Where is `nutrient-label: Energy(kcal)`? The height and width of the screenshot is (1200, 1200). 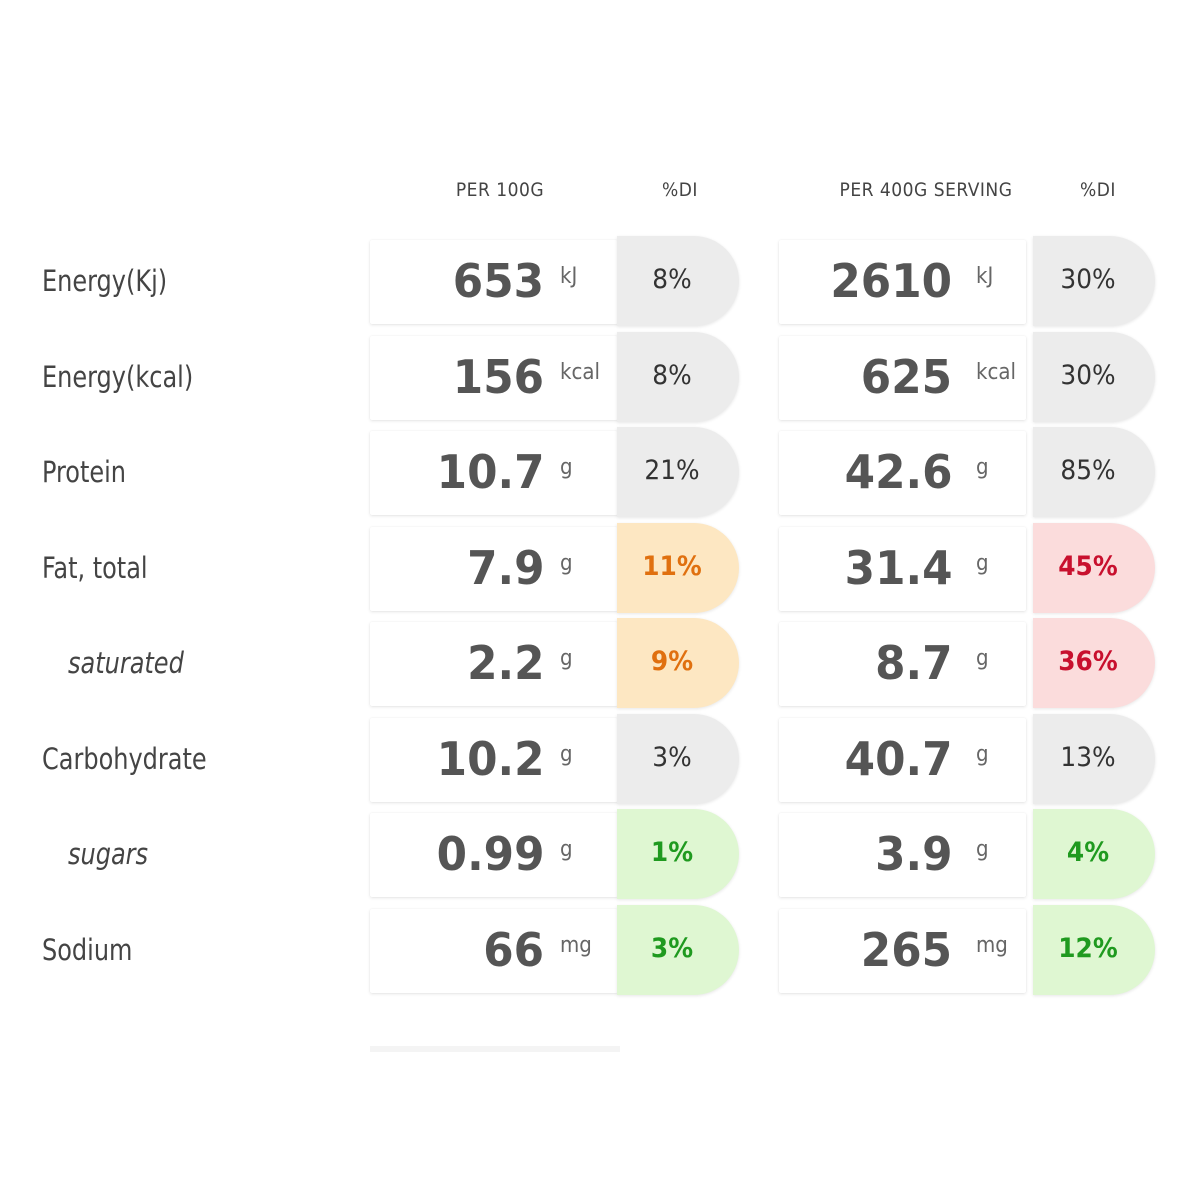 nutrient-label: Energy(kcal) is located at coordinates (118, 376).